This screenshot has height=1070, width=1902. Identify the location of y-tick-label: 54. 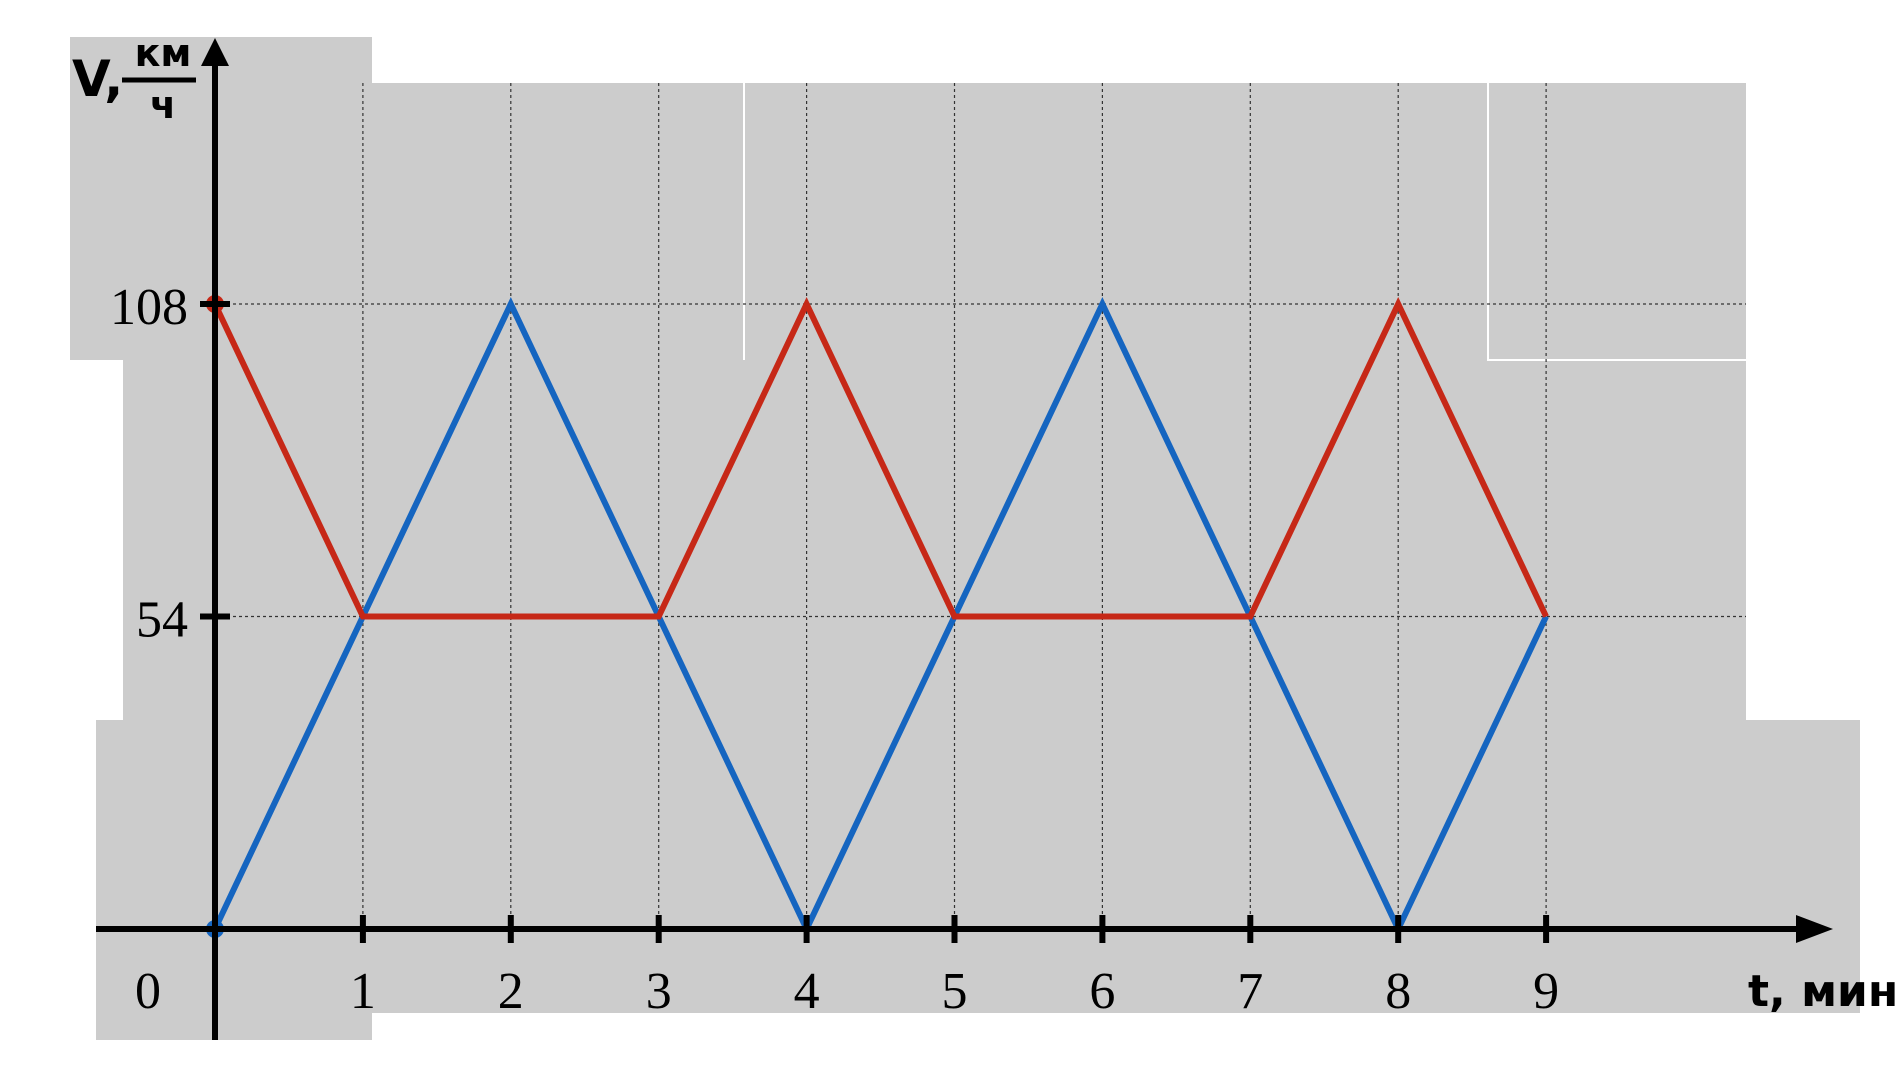
(162, 620).